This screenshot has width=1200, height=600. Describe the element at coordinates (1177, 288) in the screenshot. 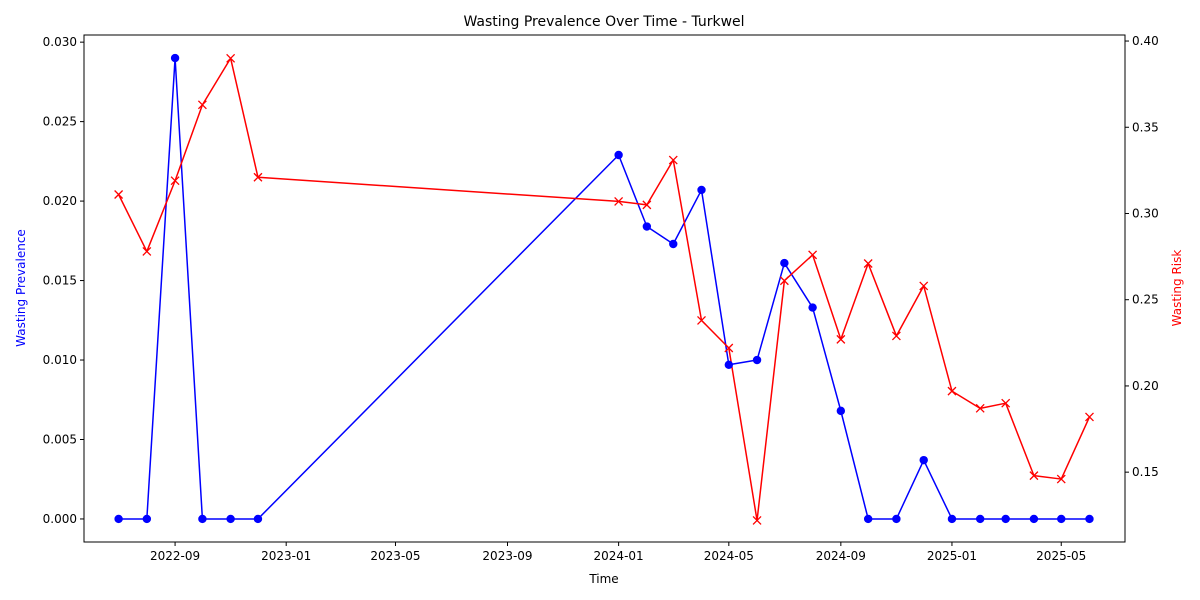

I see `y-axis-label-right: Wasting Risk` at that location.